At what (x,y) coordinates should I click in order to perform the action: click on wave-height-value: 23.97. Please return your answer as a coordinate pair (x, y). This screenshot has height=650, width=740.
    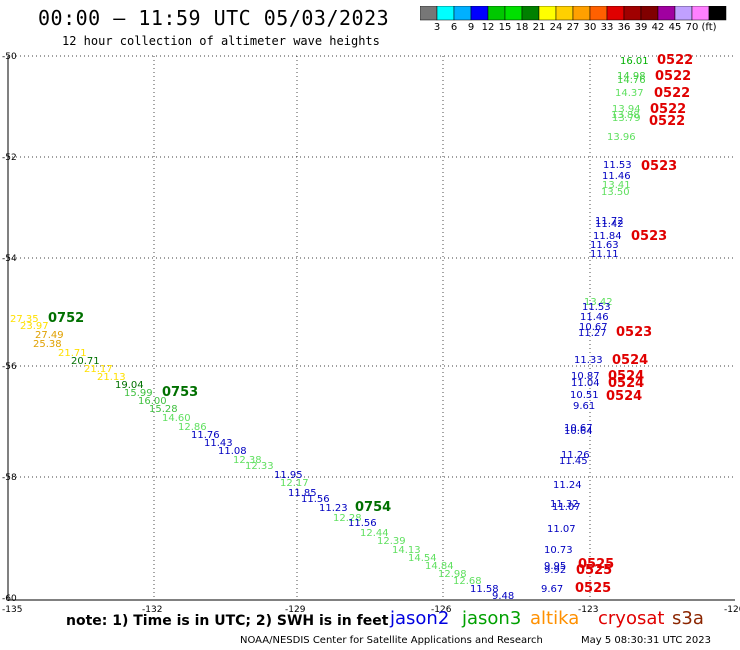
    Looking at the image, I should click on (34, 326).